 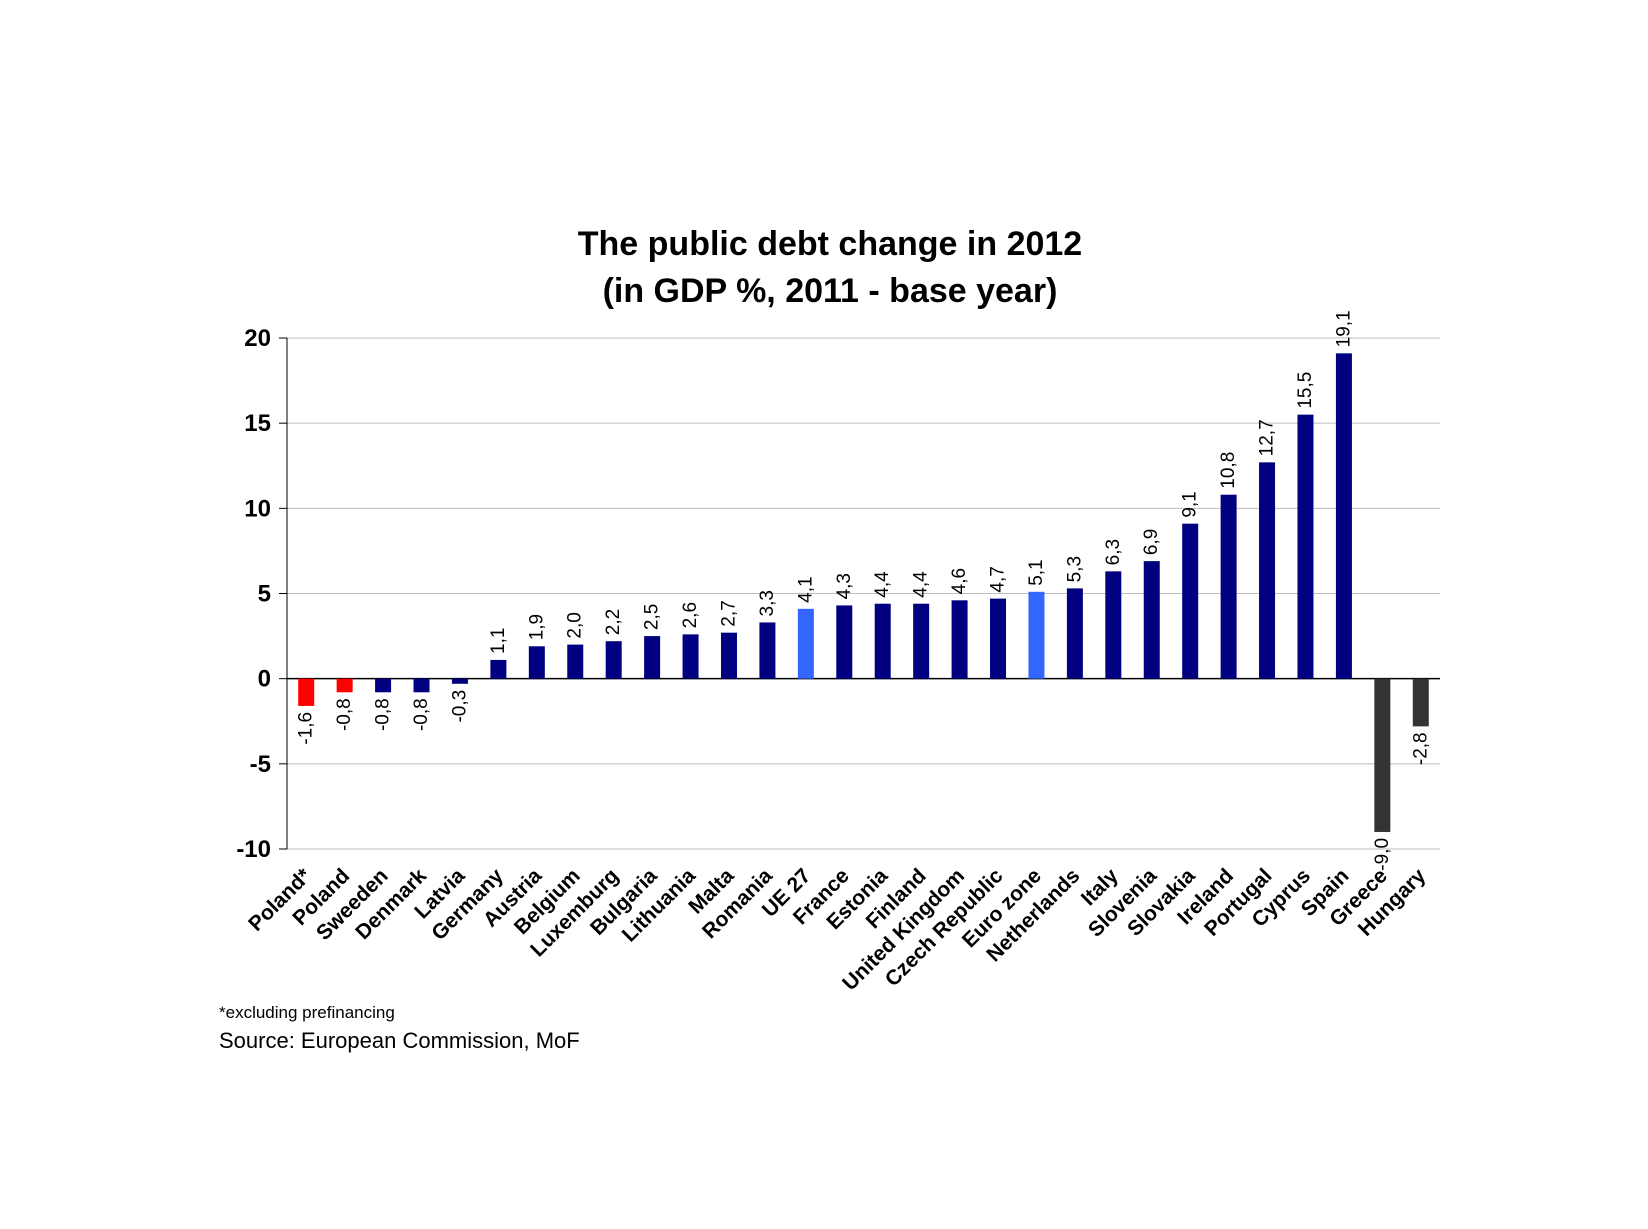 What do you see at coordinates (459, 706) in the screenshot?
I see `data-label: -0,3` at bounding box center [459, 706].